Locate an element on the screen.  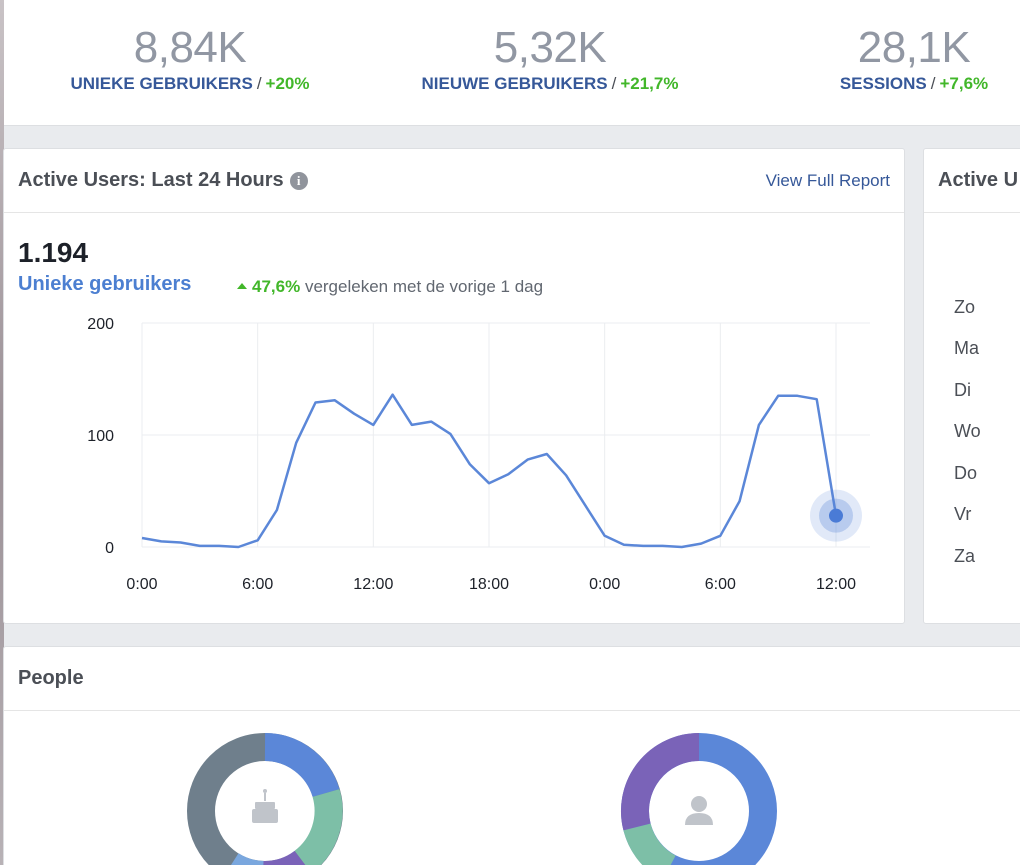
age-donut-chart is located at coordinates (268, 798).